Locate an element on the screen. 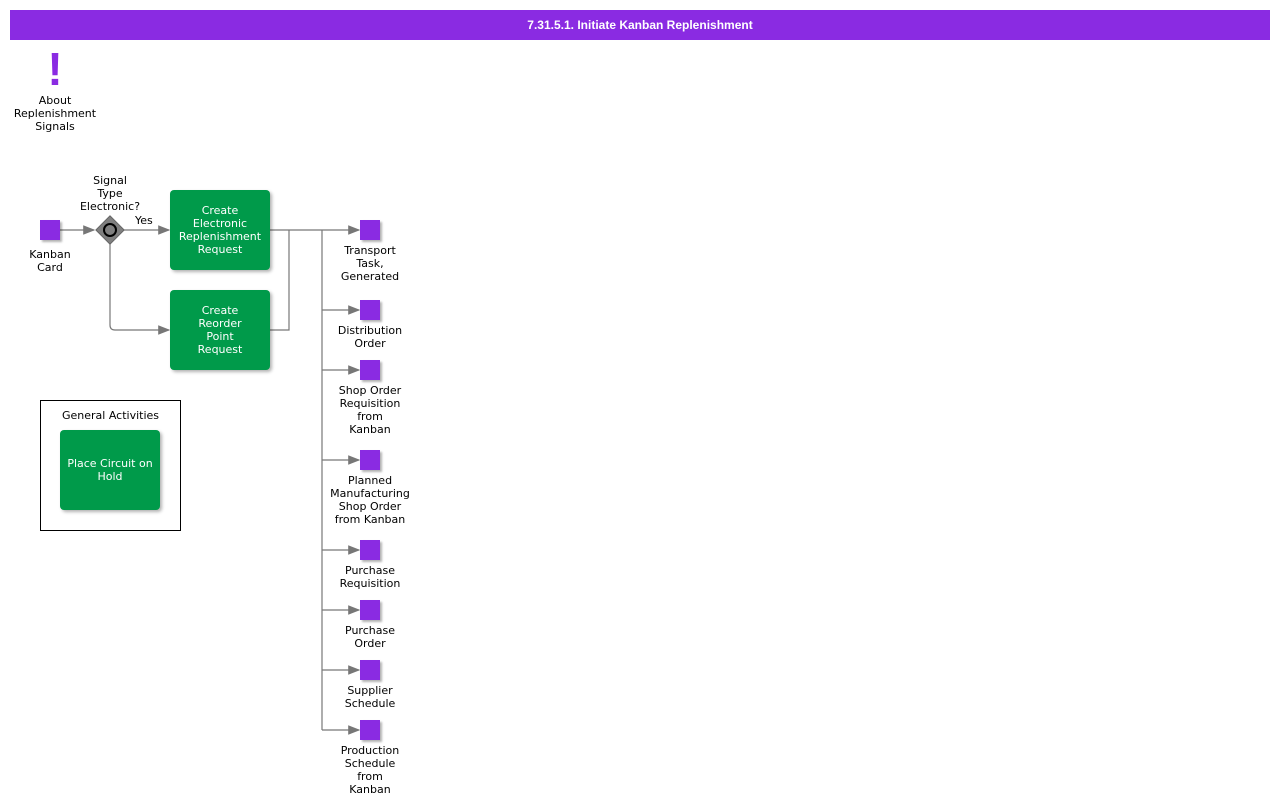 The height and width of the screenshot is (808, 1280). end-event-label: Supplier Schedule is located at coordinates (370, 697).